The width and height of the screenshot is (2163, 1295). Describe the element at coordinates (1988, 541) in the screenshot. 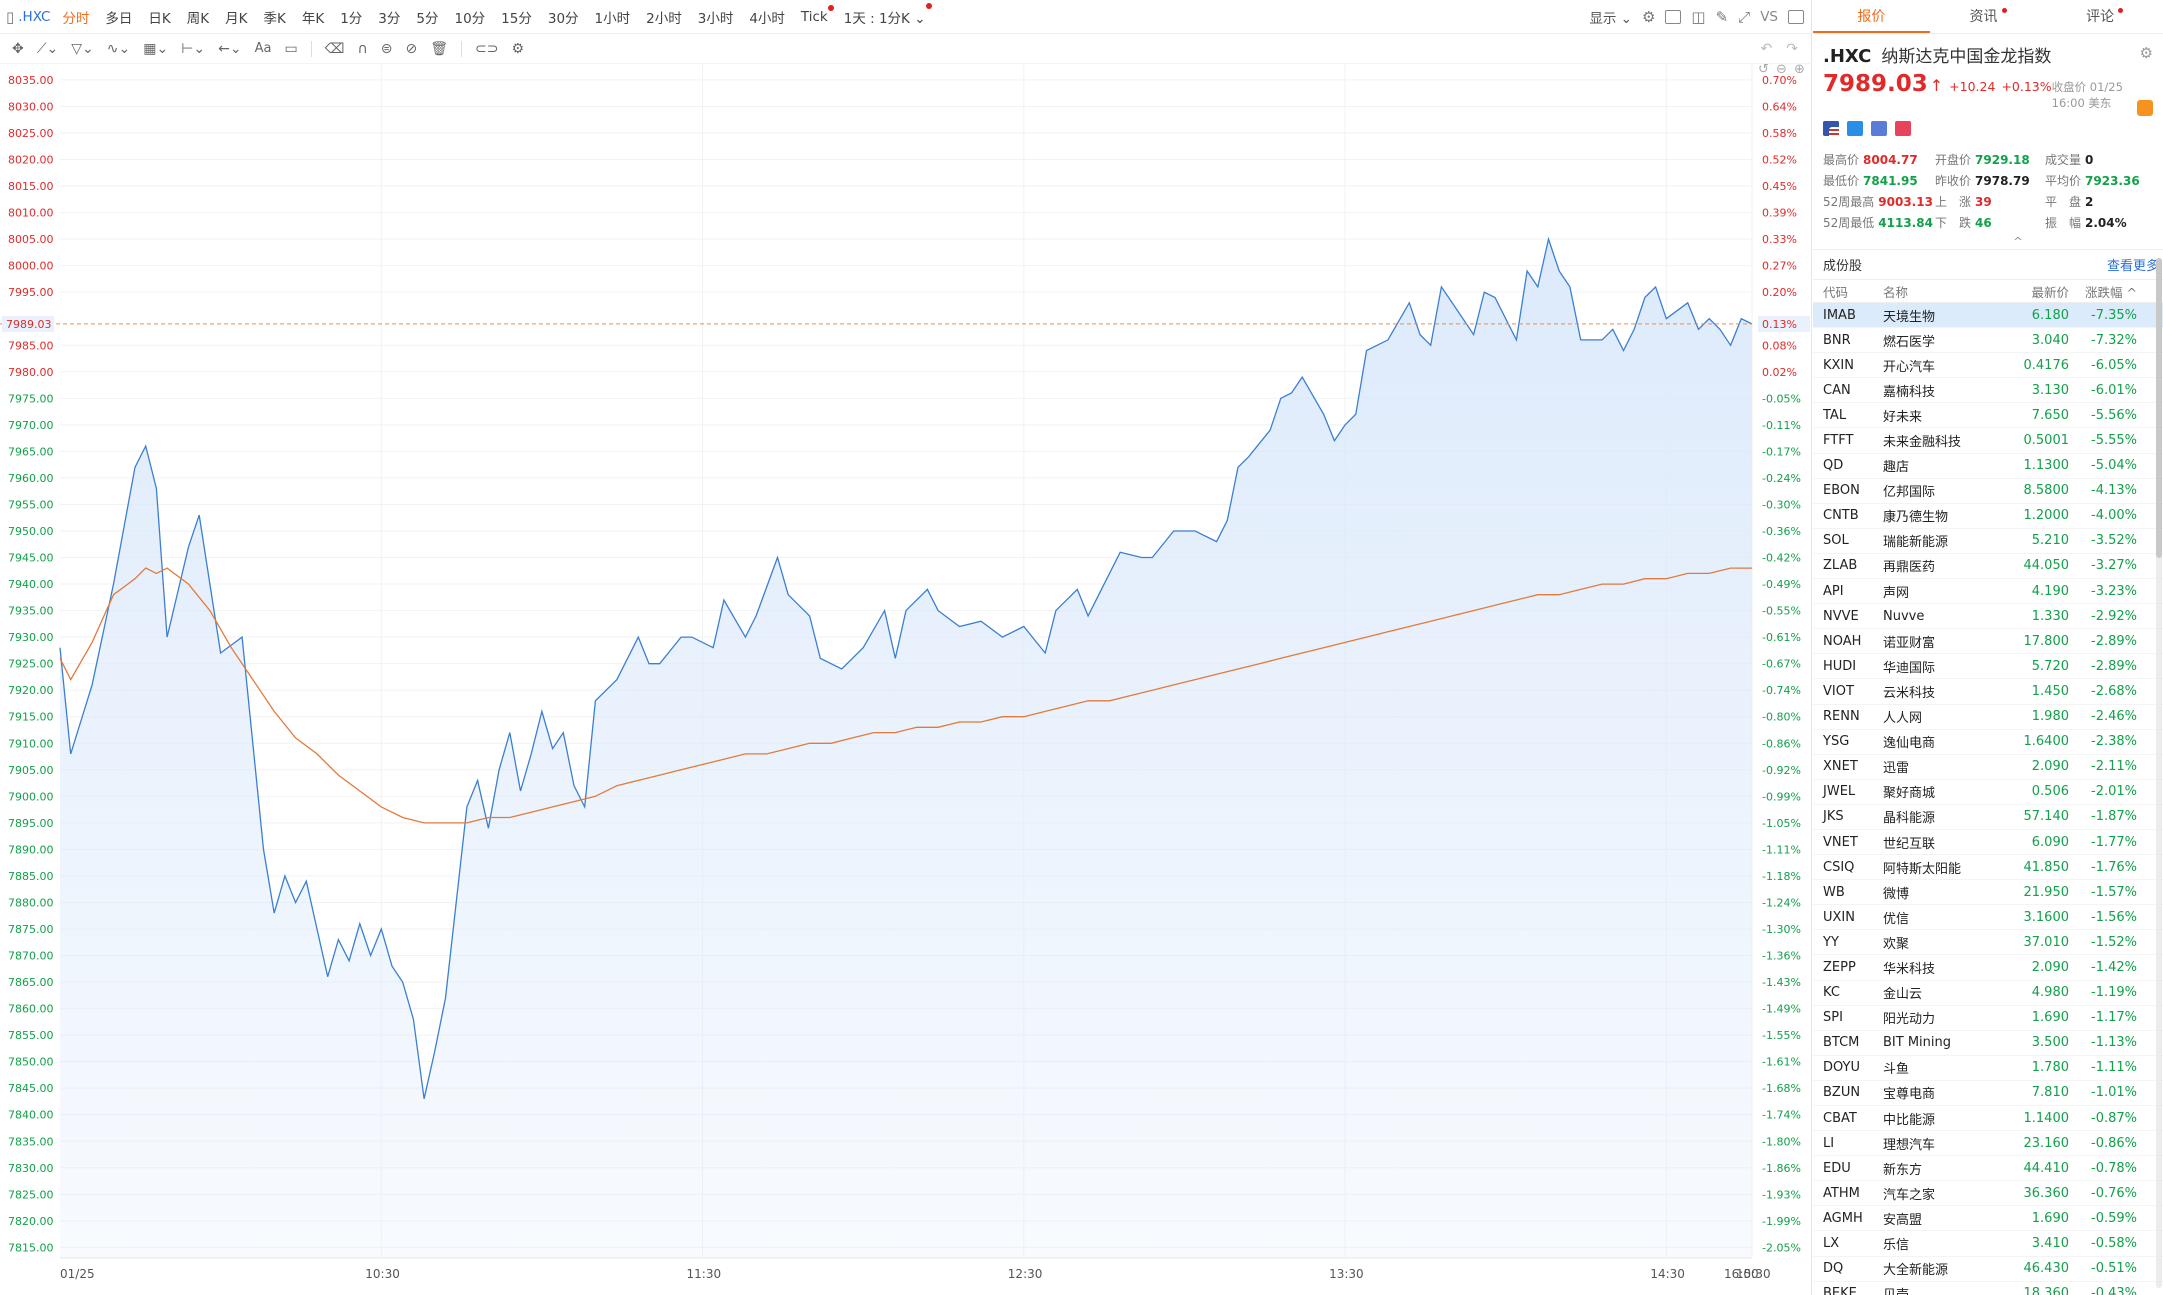

I see `table-row: SOL 瑞能新能源 5.210 -3.52%` at that location.